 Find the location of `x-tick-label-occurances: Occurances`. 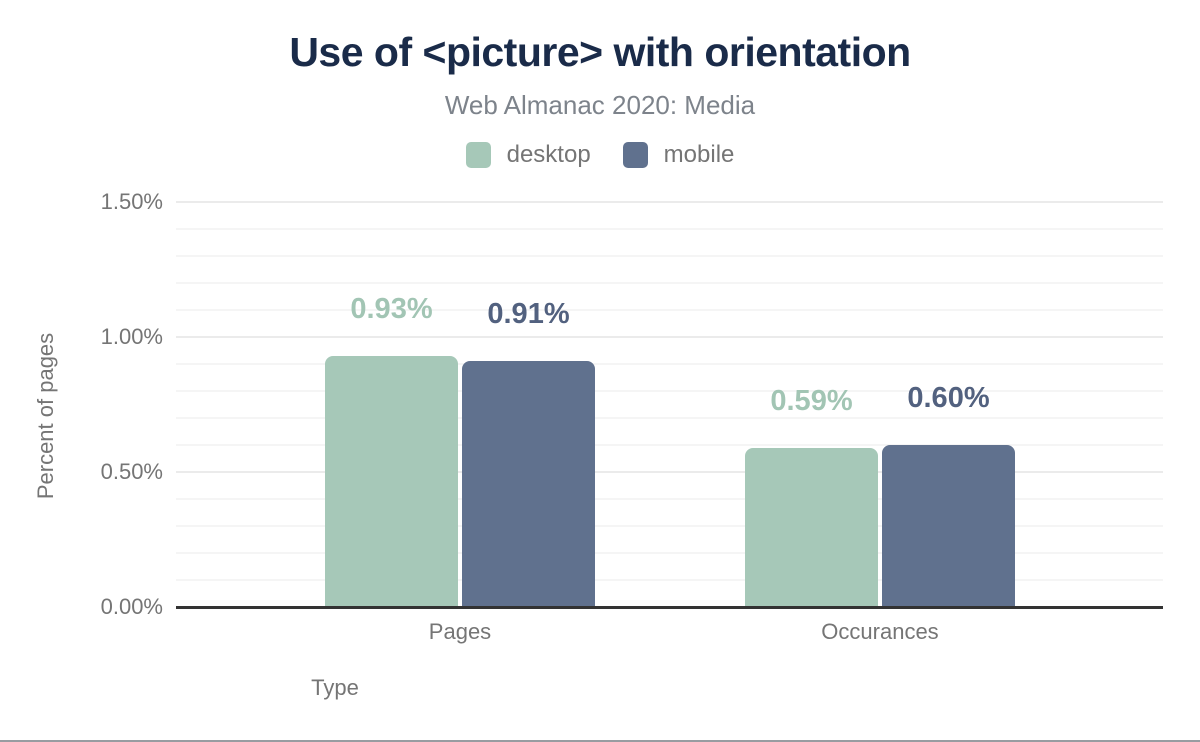

x-tick-label-occurances: Occurances is located at coordinates (880, 631).